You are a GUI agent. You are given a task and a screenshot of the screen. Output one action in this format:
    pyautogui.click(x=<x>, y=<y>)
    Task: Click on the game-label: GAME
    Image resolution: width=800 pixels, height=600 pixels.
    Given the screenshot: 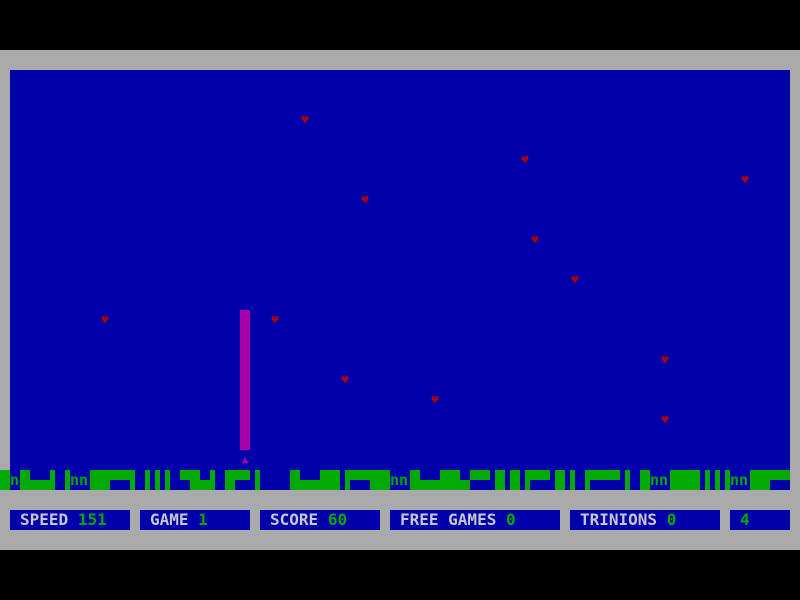 What is the action you would take?
    pyautogui.click(x=169, y=519)
    